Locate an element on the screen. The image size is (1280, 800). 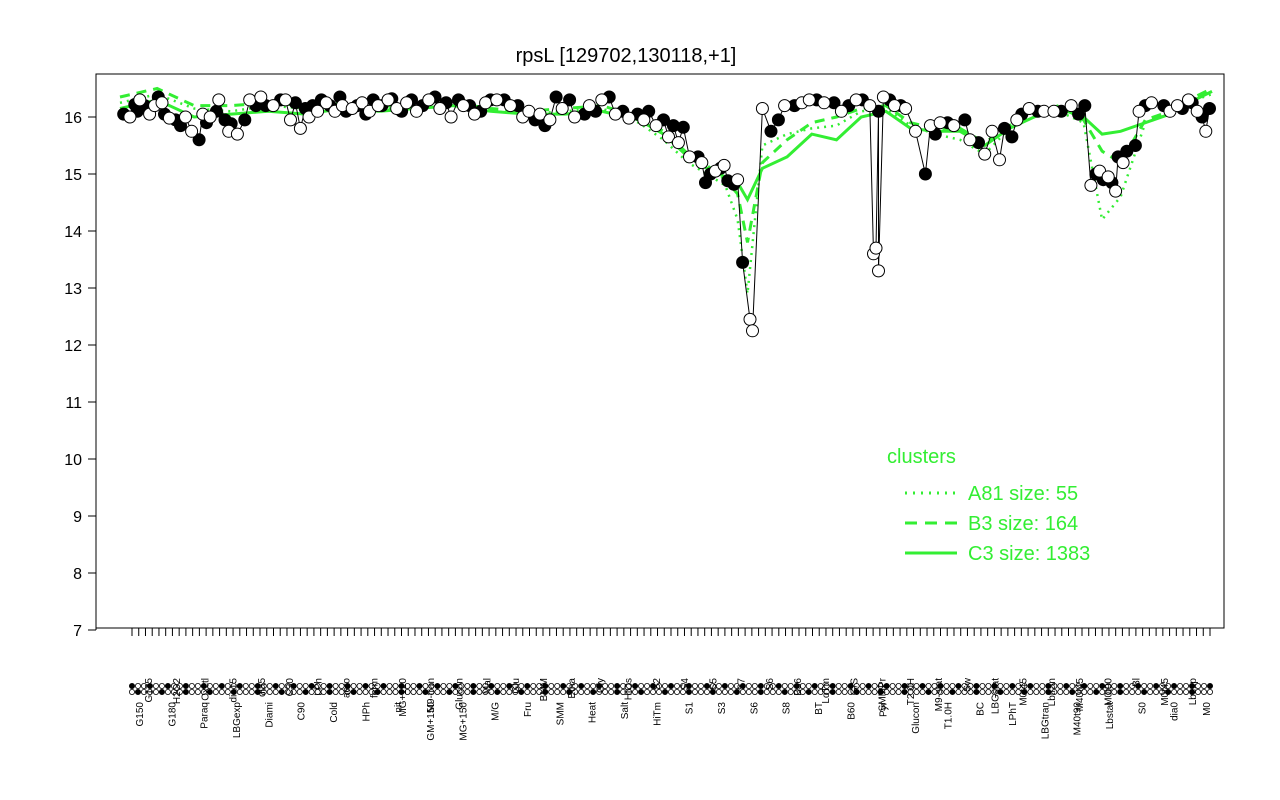
x-tick-label: HiTm is located at coordinates (657, 714).